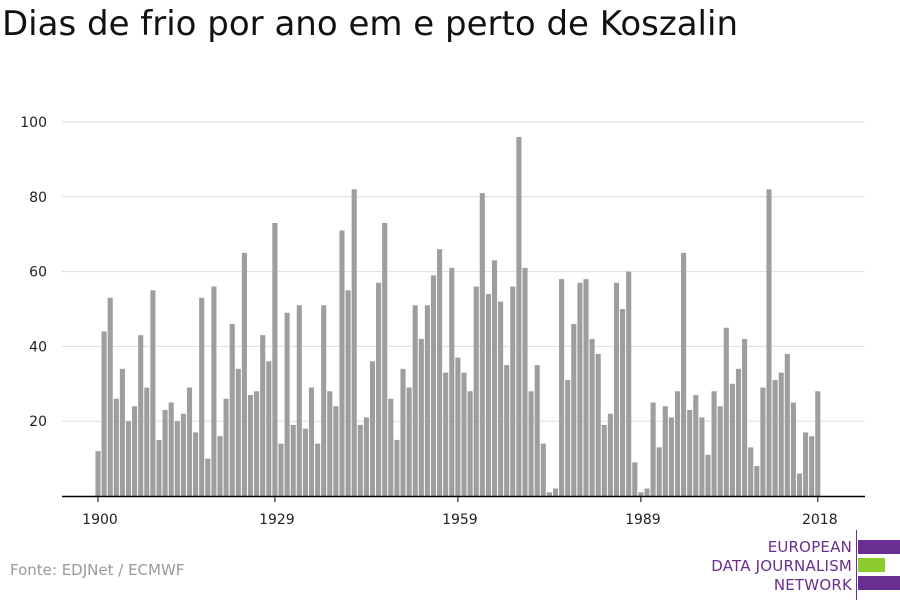  I want to click on logo-bar-bottom, so click(879, 583).